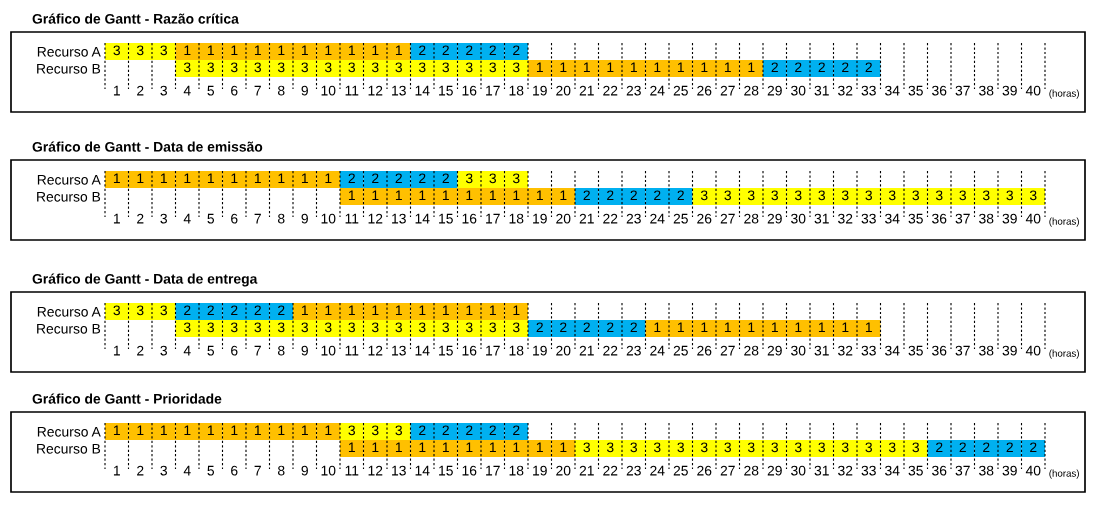 The height and width of the screenshot is (512, 1103). I want to click on y-tick-label: Recurso B, so click(69, 196).